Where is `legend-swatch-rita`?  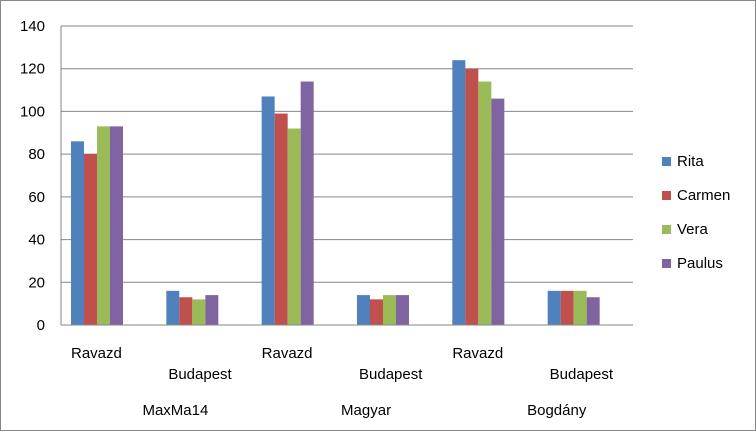 legend-swatch-rita is located at coordinates (666, 161).